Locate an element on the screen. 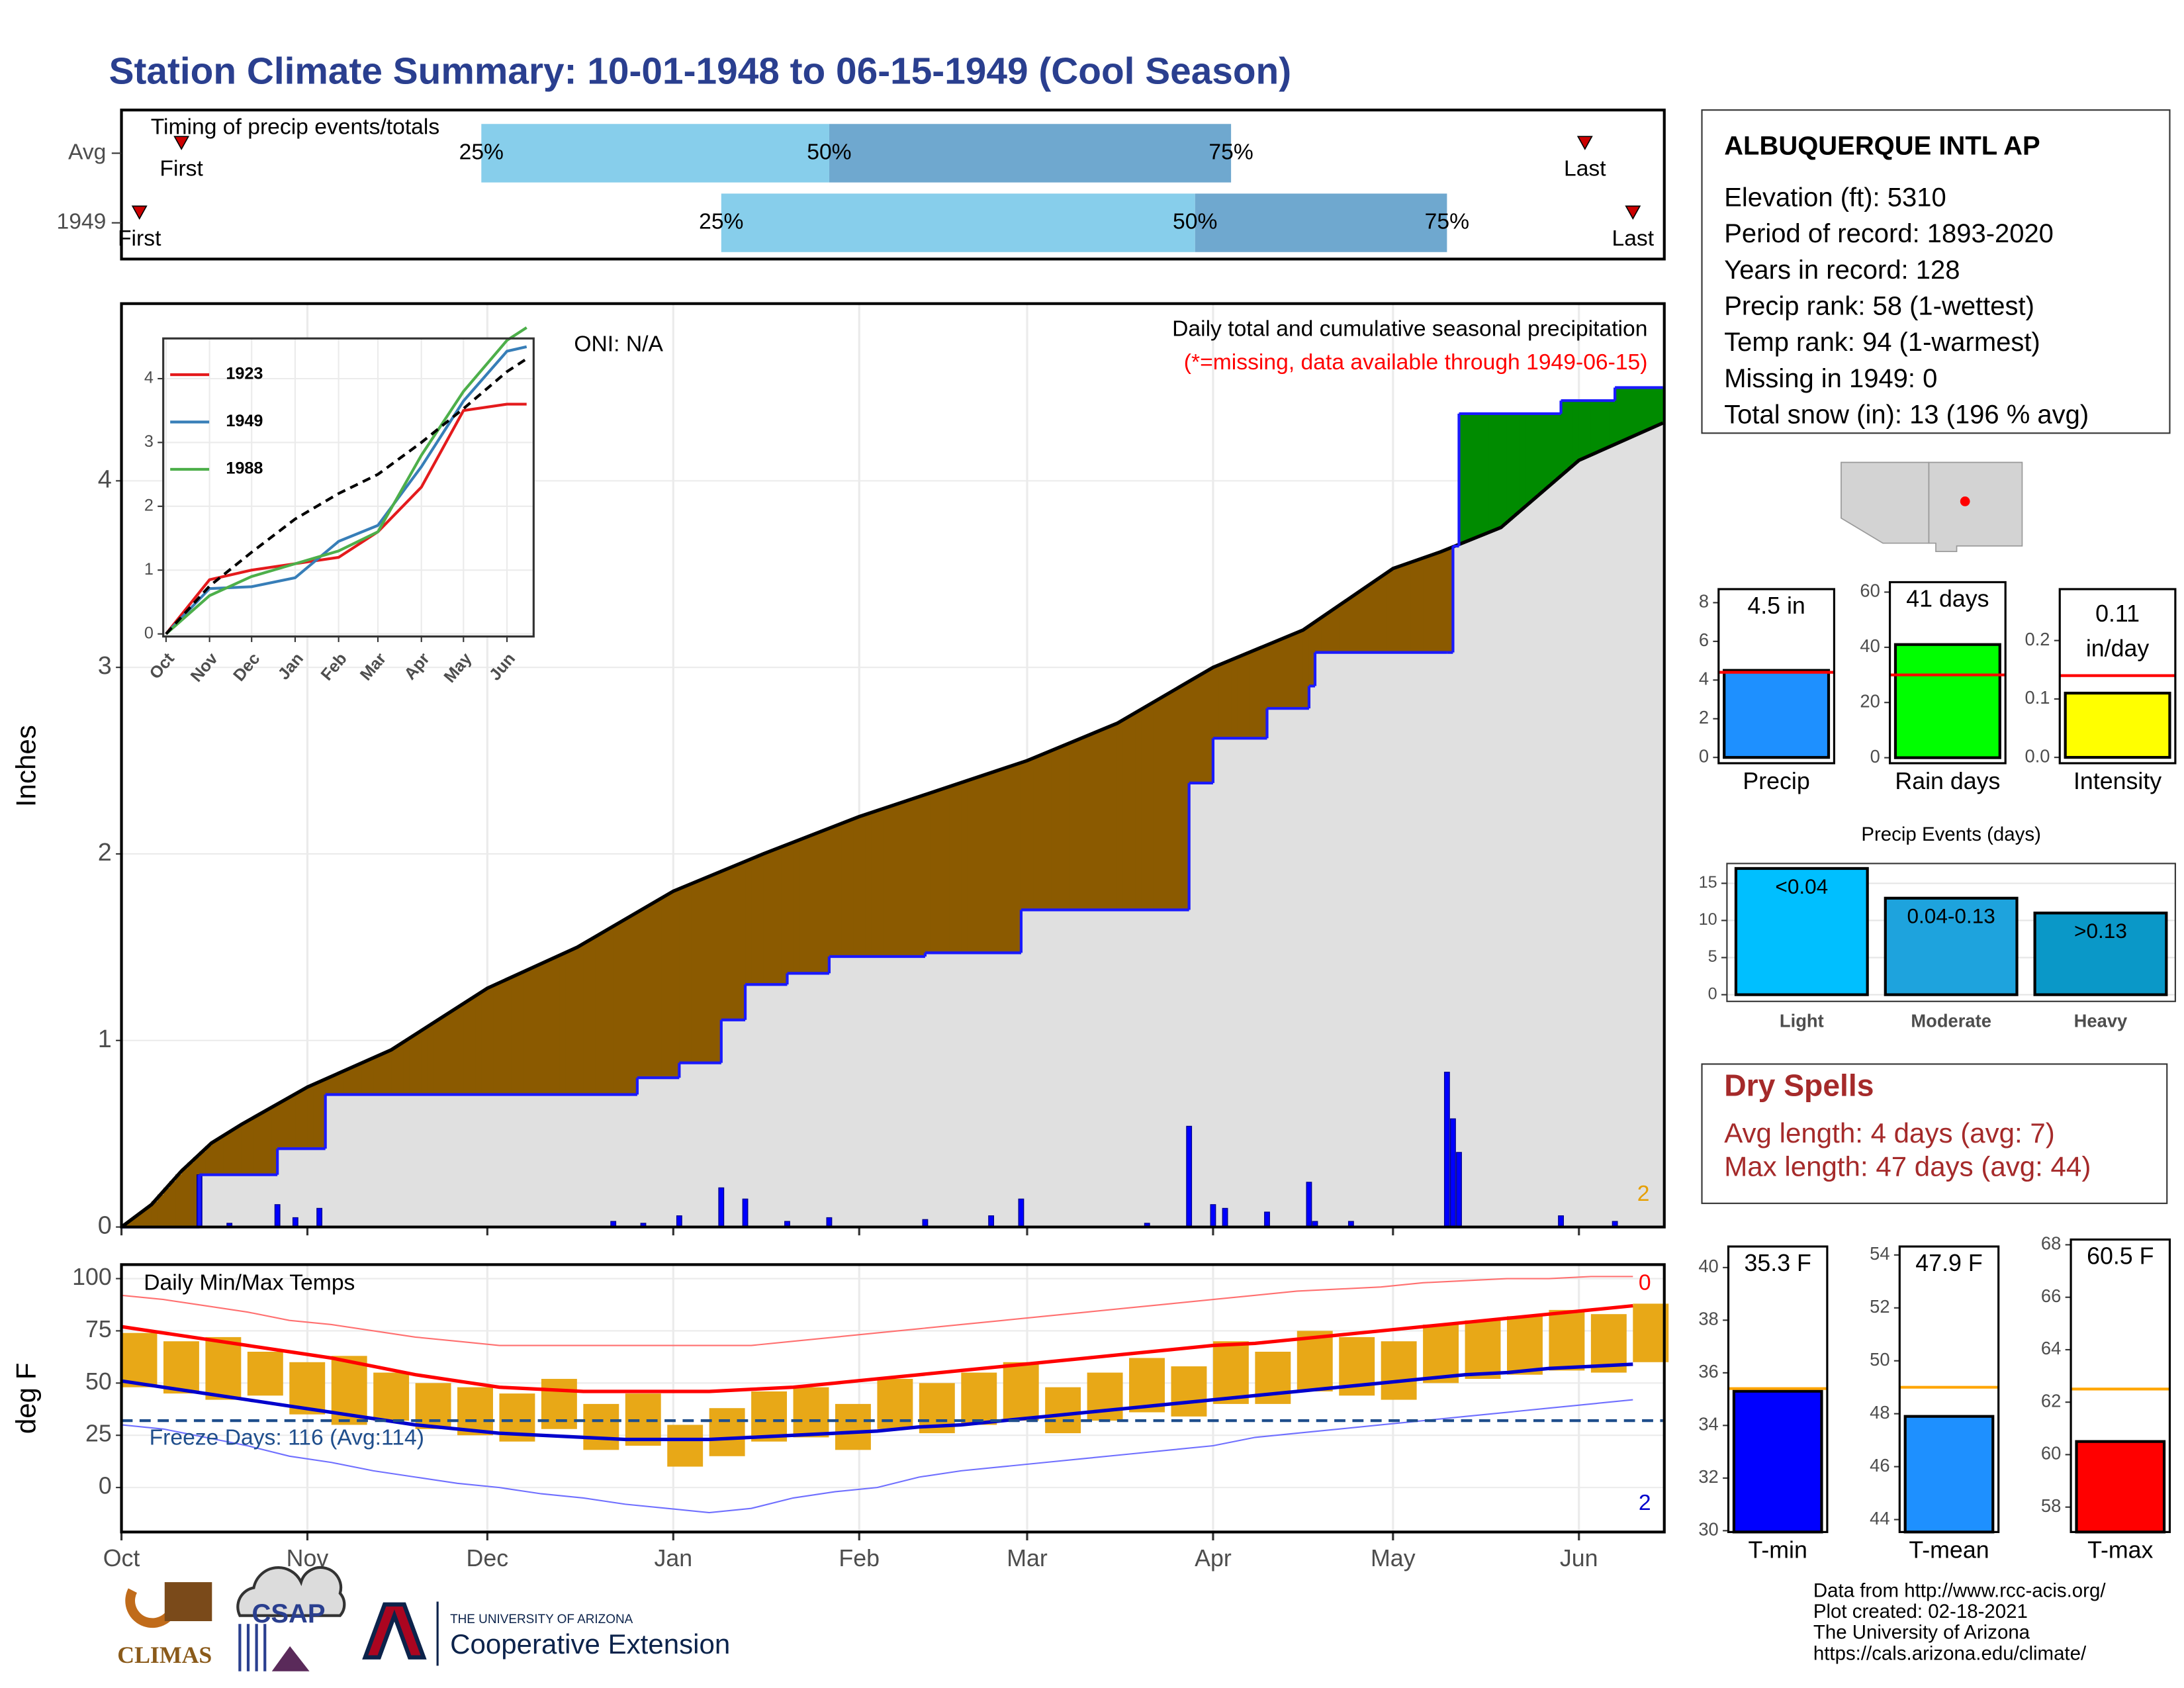 The height and width of the screenshot is (1688, 2184). temperature-bar is located at coordinates (139, 1360).